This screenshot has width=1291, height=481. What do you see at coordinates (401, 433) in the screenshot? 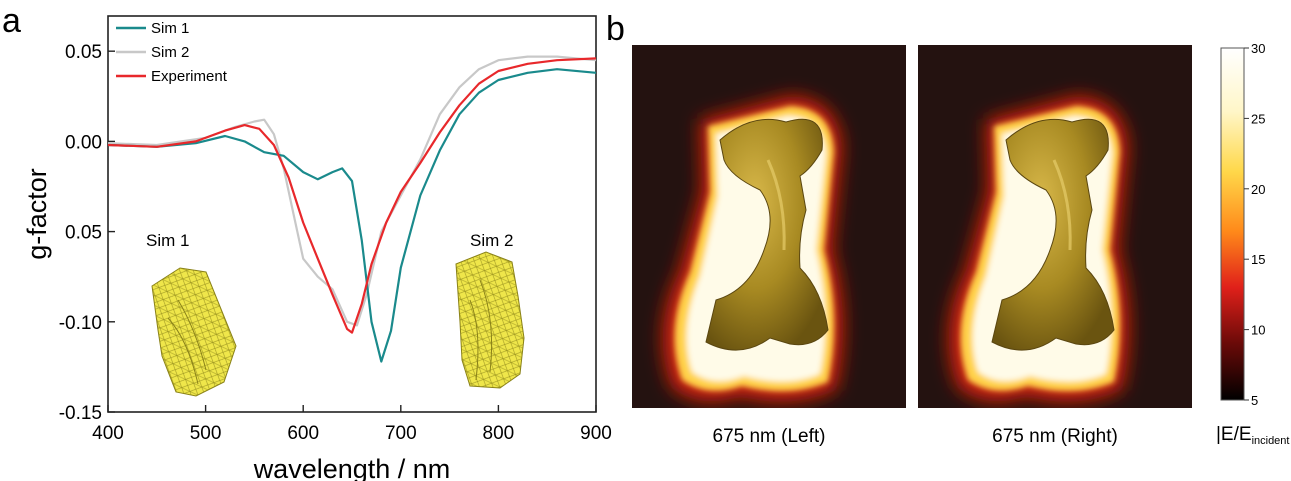
I see `x-tick-label: 700` at bounding box center [401, 433].